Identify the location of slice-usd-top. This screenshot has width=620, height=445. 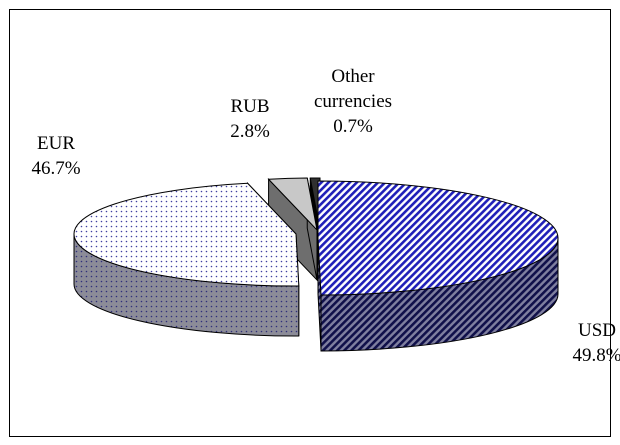
(438, 238).